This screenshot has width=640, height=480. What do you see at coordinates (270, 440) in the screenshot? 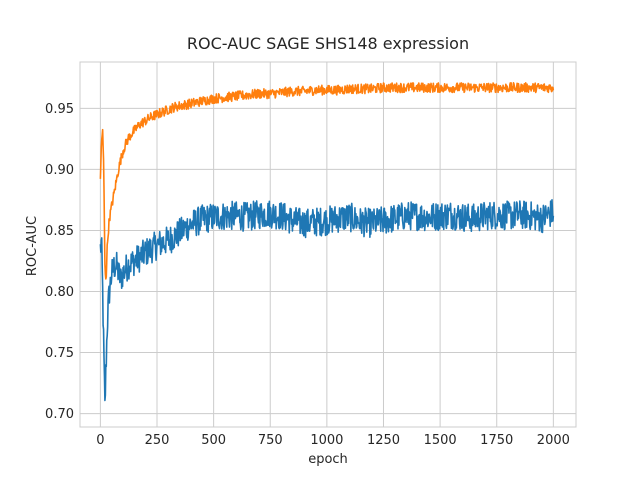
I see `x-tick-label: 750` at bounding box center [270, 440].